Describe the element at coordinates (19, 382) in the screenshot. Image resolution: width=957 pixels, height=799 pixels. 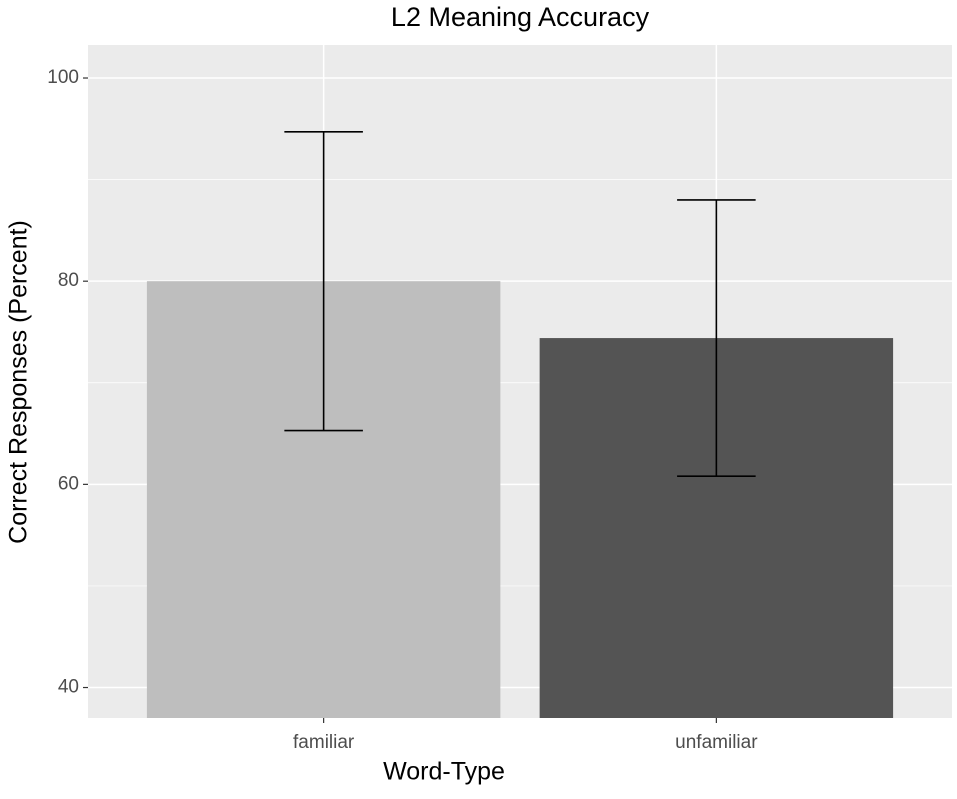
I see `y-axis-label: Correct Responses (Percent)` at that location.